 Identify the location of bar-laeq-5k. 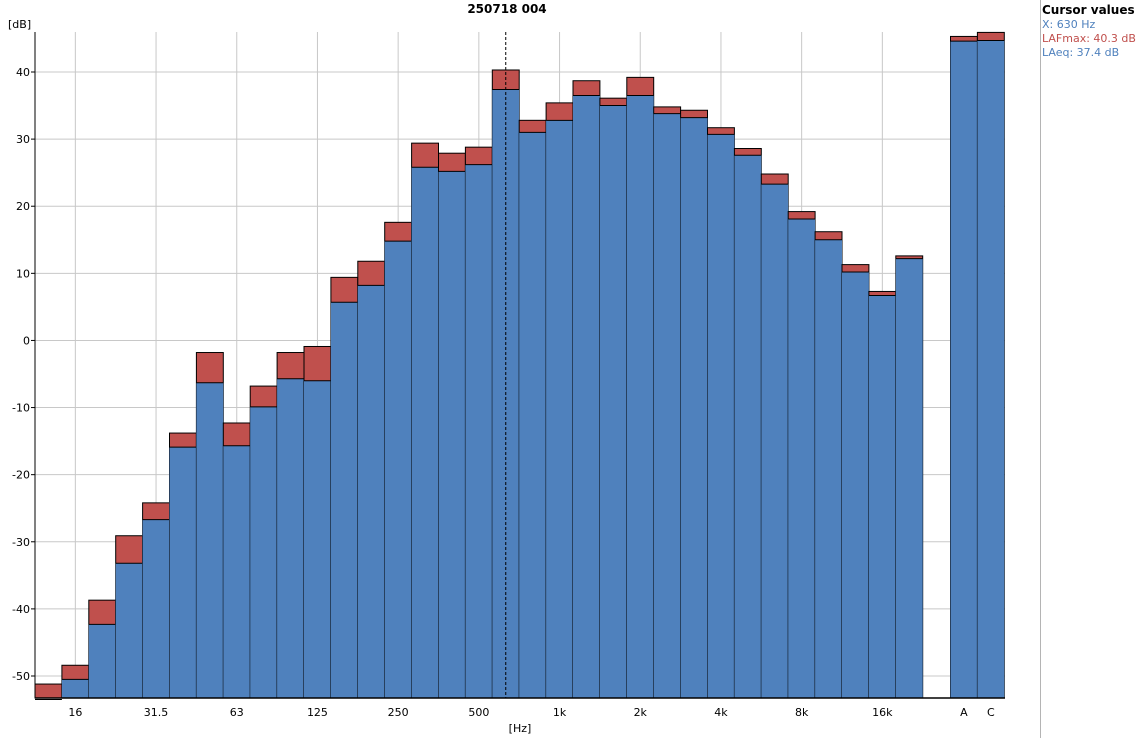
(748, 426).